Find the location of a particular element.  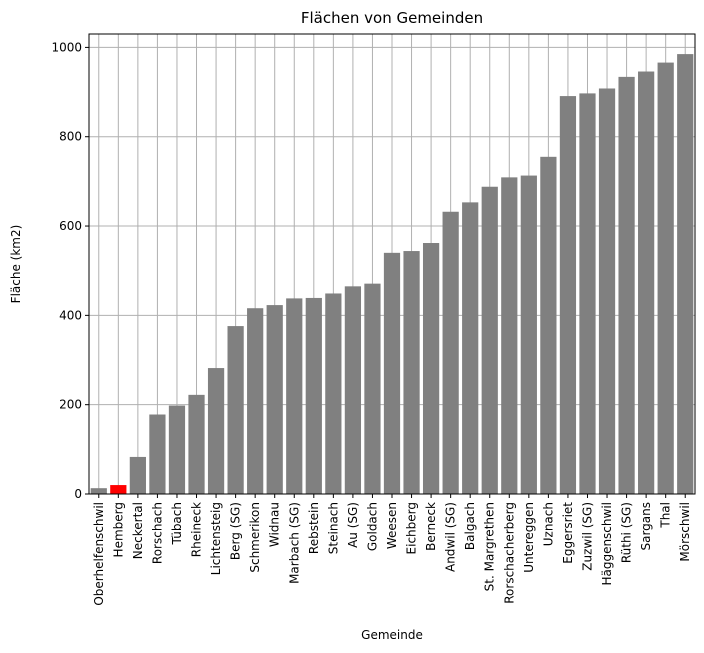

x-tick-label: Zuzwil (SG) is located at coordinates (587, 536).